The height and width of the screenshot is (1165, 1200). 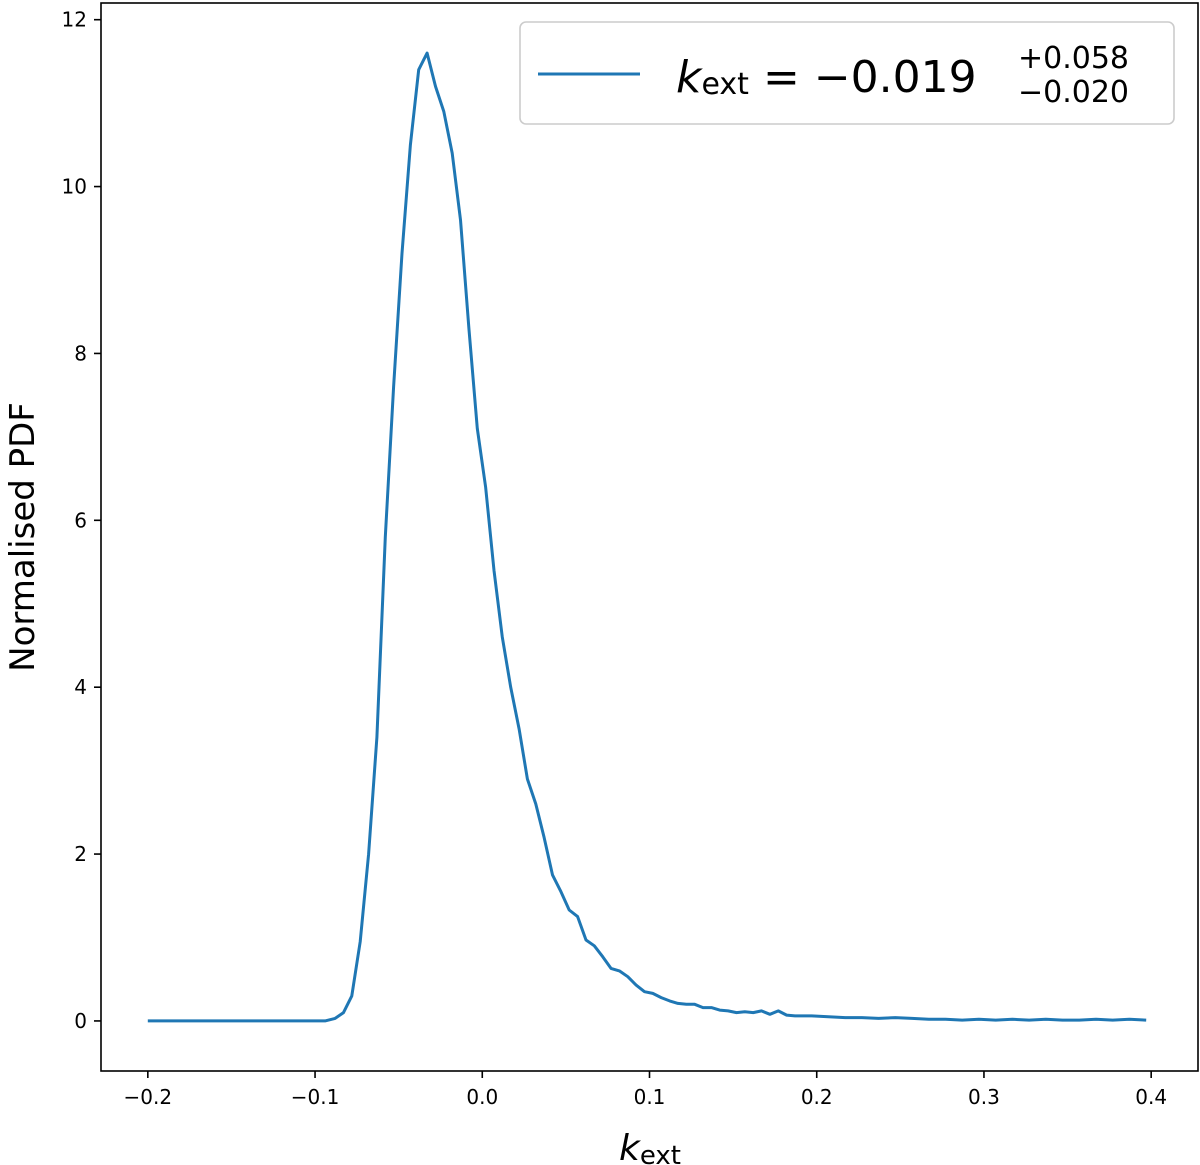 What do you see at coordinates (80, 353) in the screenshot?
I see `y-tick-label: 8` at bounding box center [80, 353].